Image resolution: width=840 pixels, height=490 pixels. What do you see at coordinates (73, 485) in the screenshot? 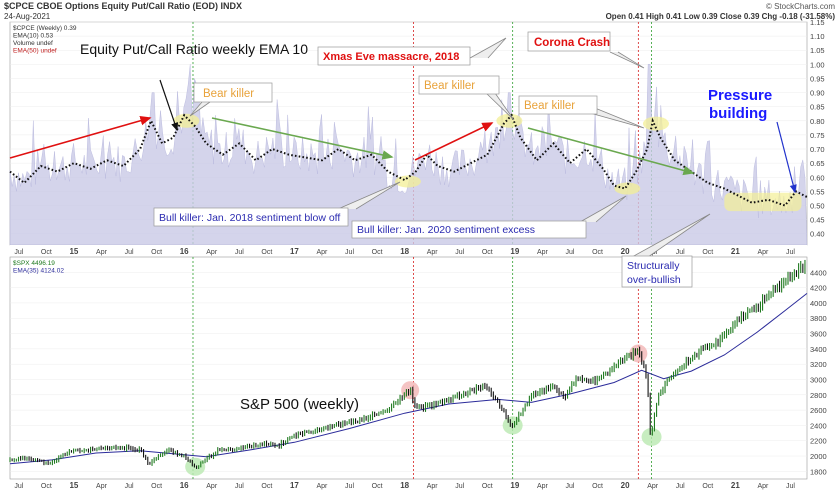
I see `spx-x-tick-label: 15` at bounding box center [73, 485].